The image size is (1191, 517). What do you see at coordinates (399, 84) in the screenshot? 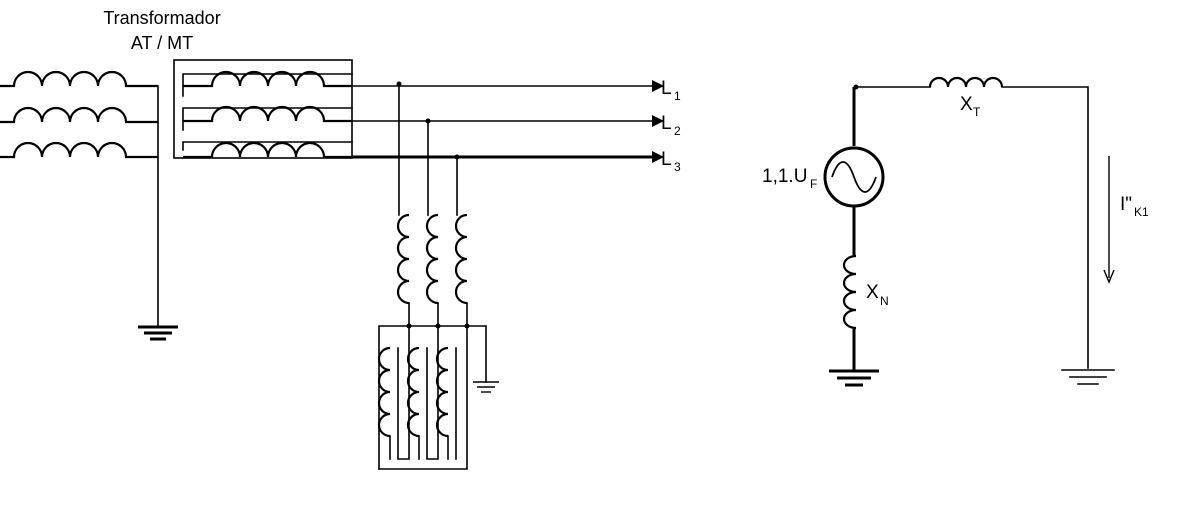
I see `junction-l1` at bounding box center [399, 84].